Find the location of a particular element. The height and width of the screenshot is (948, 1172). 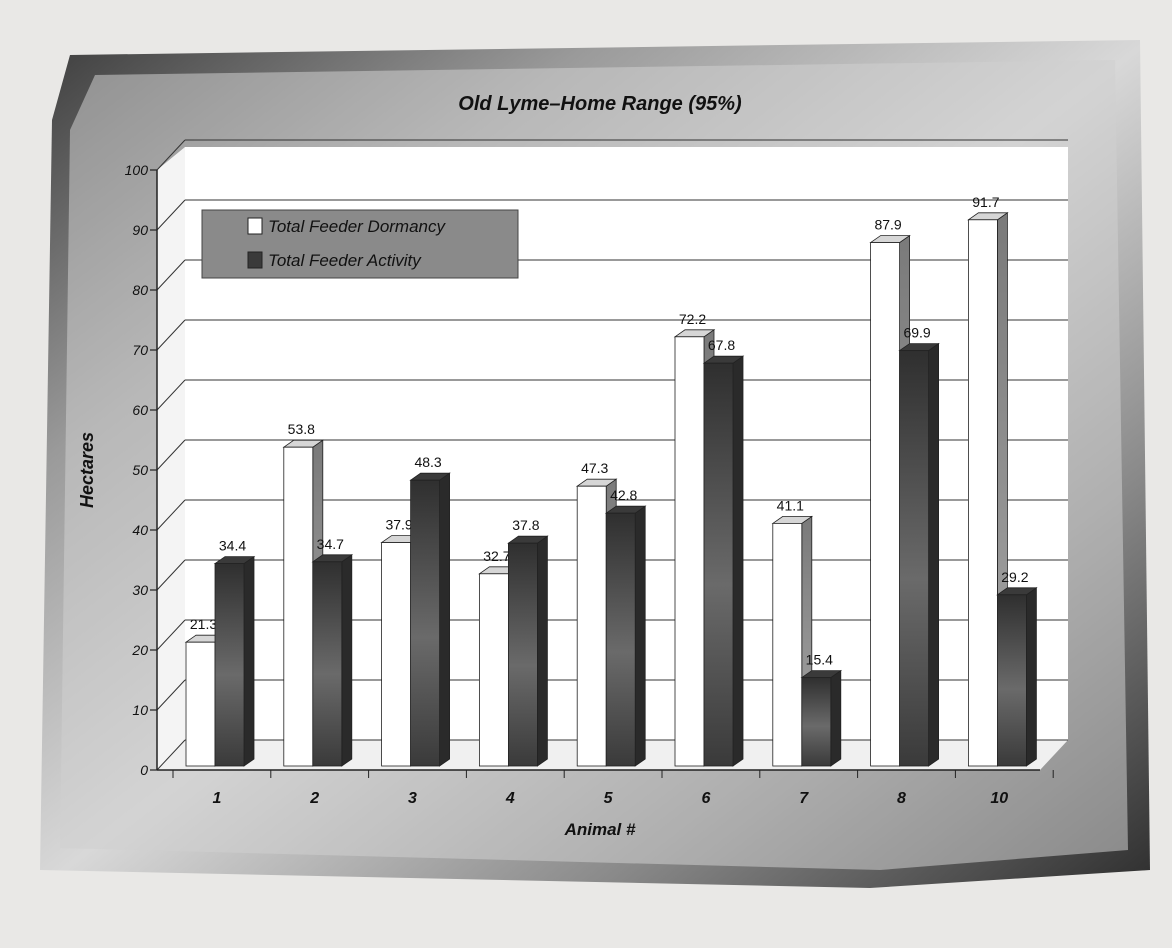

y-tick-label: 30 is located at coordinates (140, 590).